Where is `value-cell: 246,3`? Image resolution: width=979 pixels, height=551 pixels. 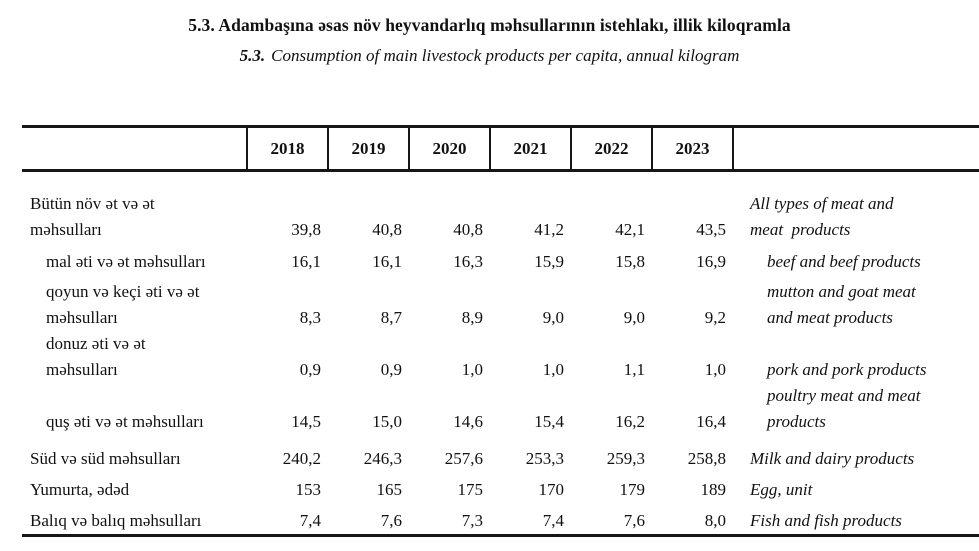
value-cell: 246,3 is located at coordinates (382, 458).